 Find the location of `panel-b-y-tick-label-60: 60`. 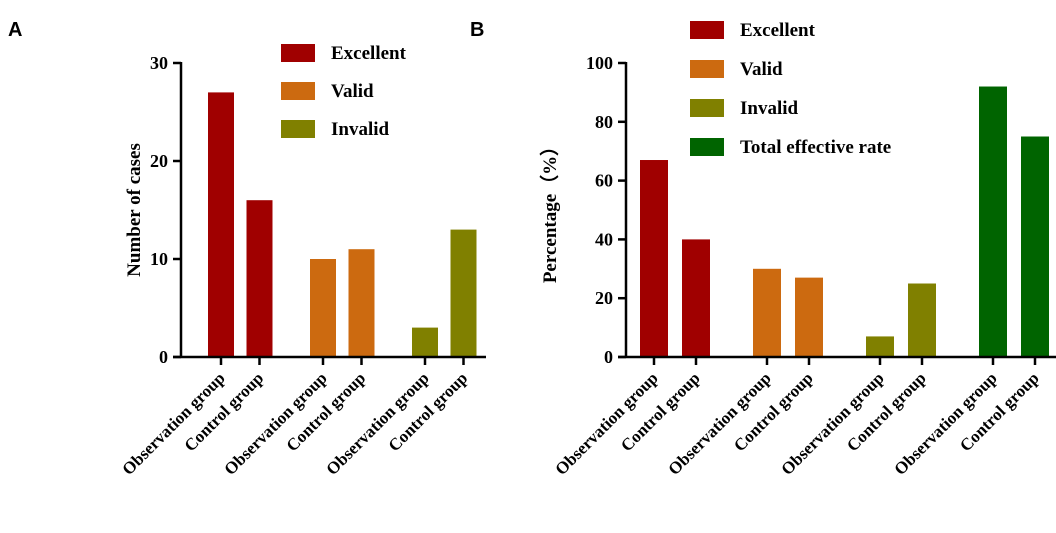

panel-b-y-tick-label-60: 60 is located at coordinates (604, 181).